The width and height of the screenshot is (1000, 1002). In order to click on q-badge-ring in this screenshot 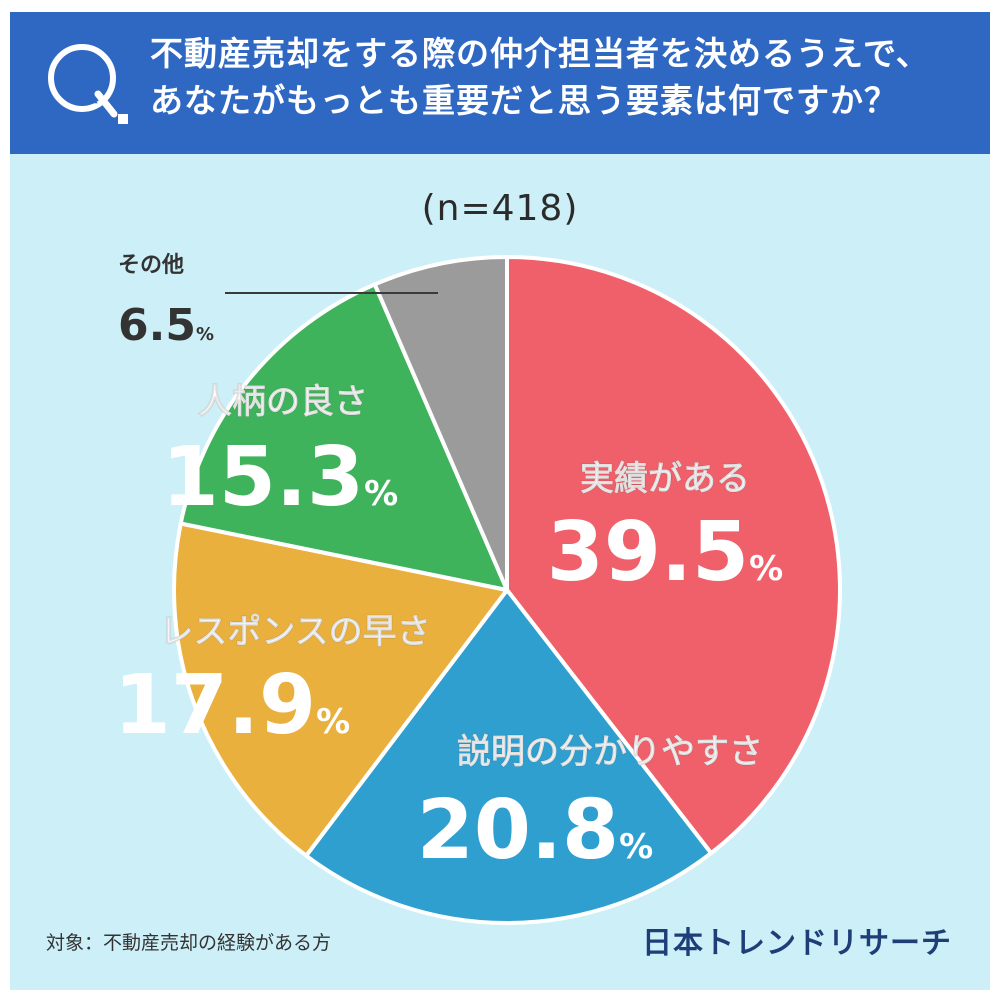, I will do `click(82, 78)`.